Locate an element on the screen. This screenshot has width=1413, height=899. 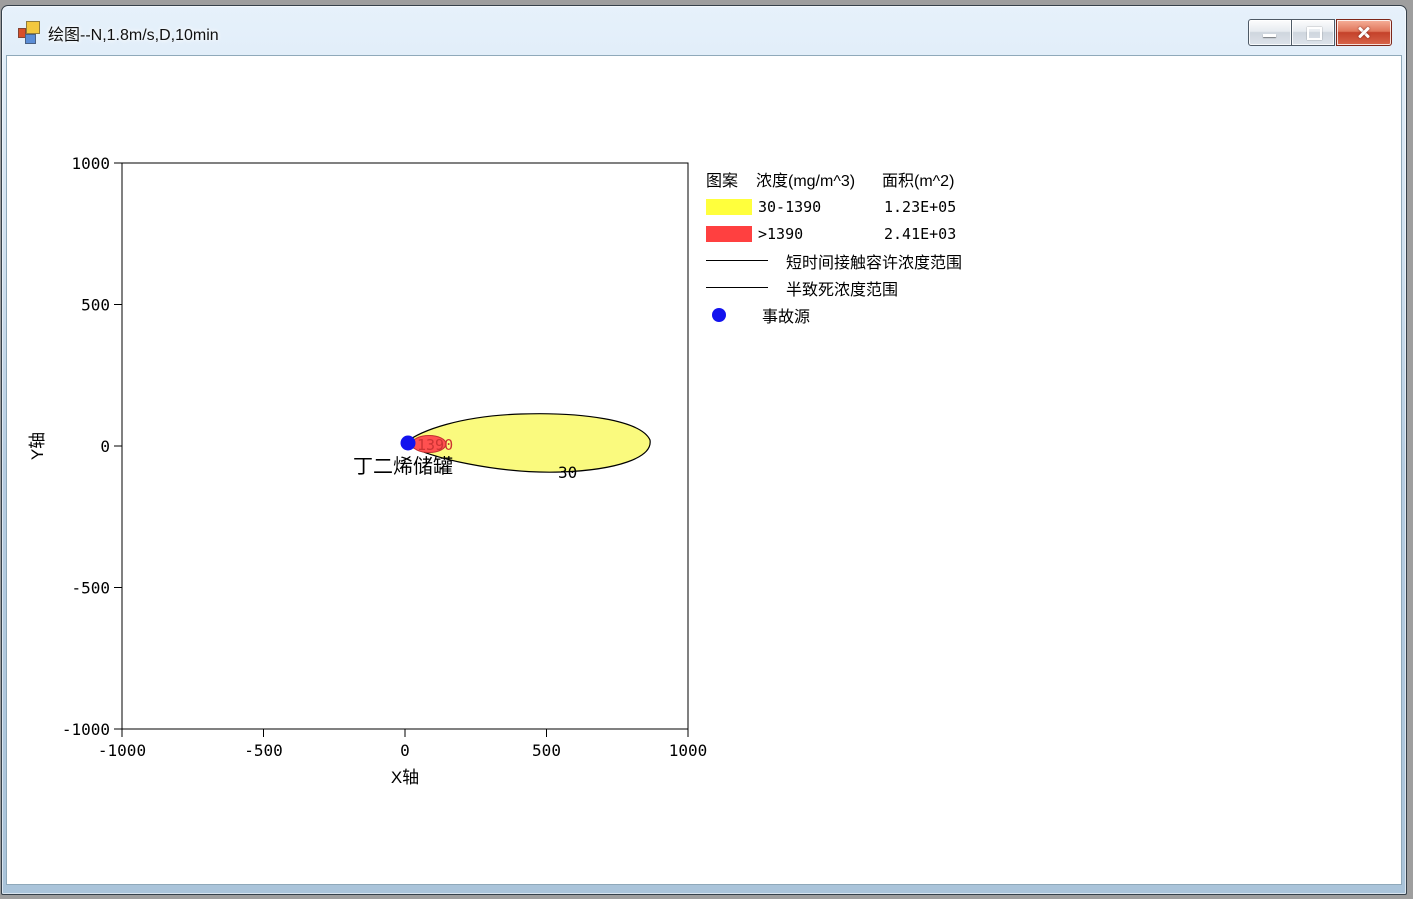
source-dot-icon is located at coordinates (719, 314).